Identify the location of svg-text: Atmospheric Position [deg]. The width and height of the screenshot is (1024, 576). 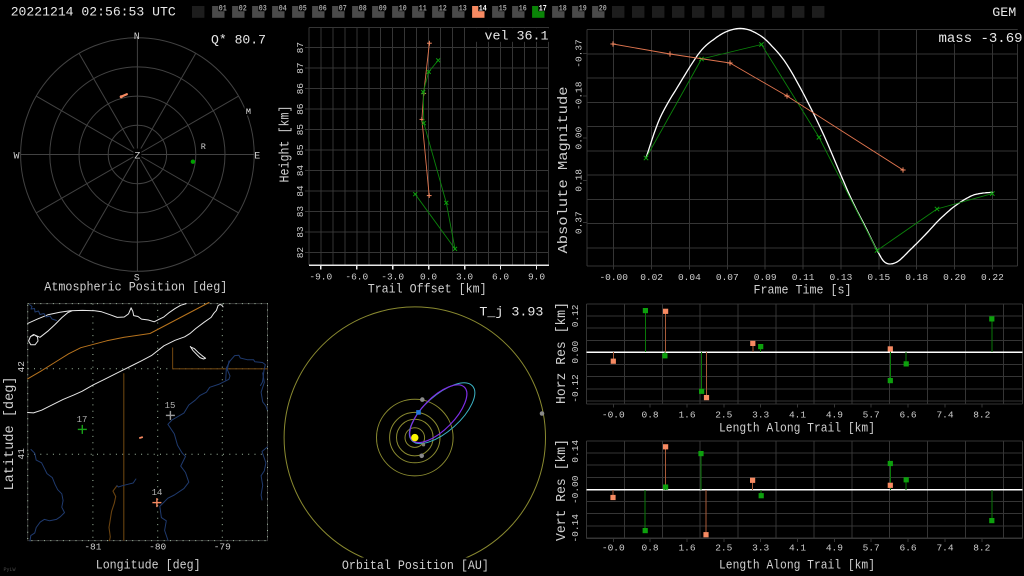
(135, 287).